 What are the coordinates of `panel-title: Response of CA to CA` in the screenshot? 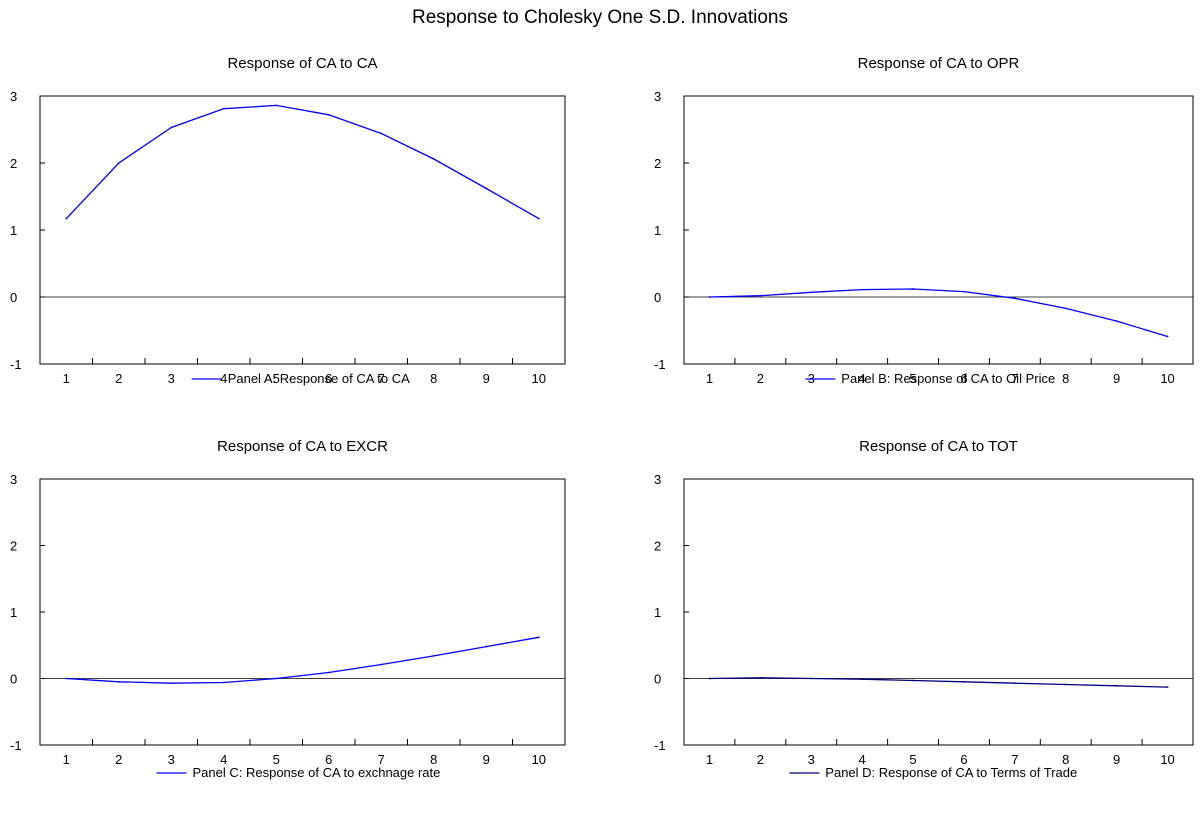 It's located at (302, 63).